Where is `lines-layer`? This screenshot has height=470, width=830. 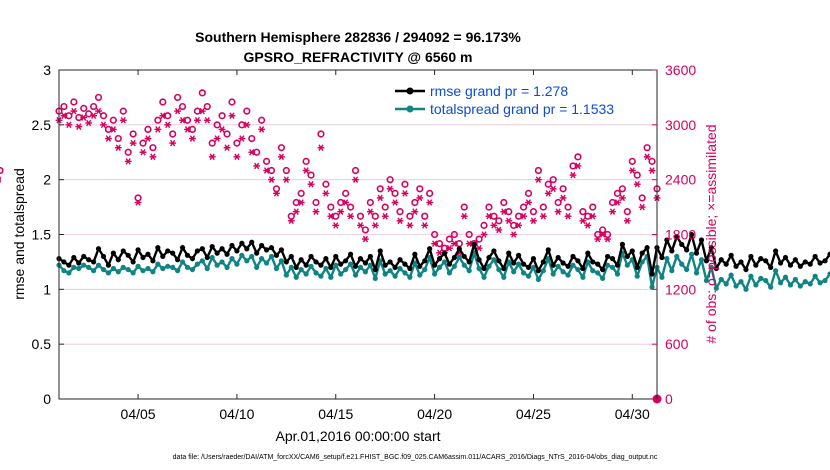
lines-layer is located at coordinates (443, 261).